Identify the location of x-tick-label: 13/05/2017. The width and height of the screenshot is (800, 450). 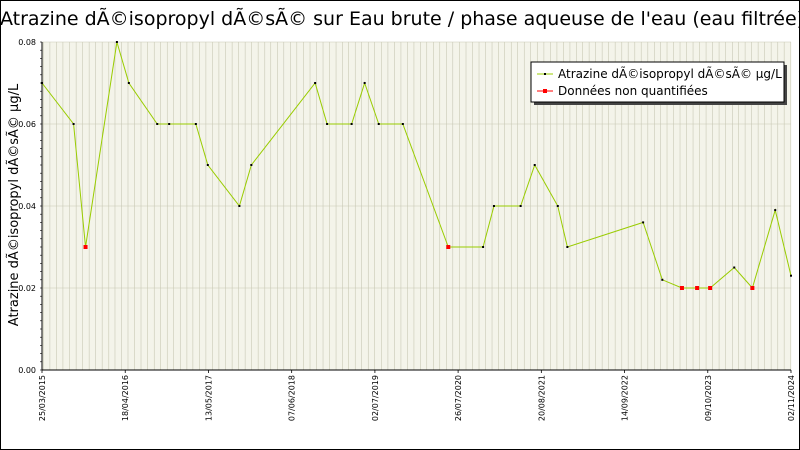
(208, 398).